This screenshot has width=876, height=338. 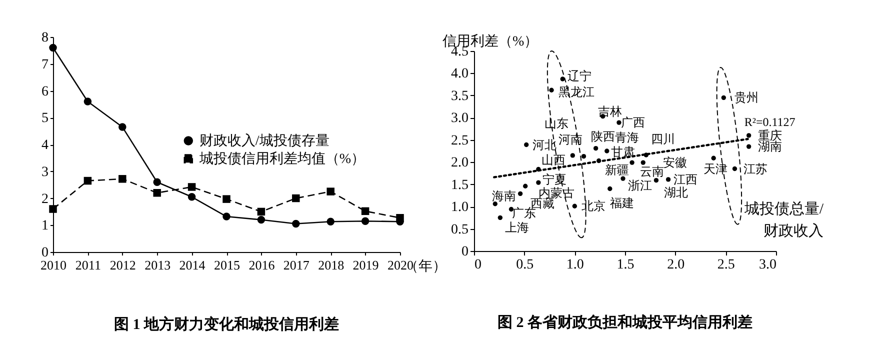 What do you see at coordinates (685, 179) in the screenshot?
I see `annotation: 江西` at bounding box center [685, 179].